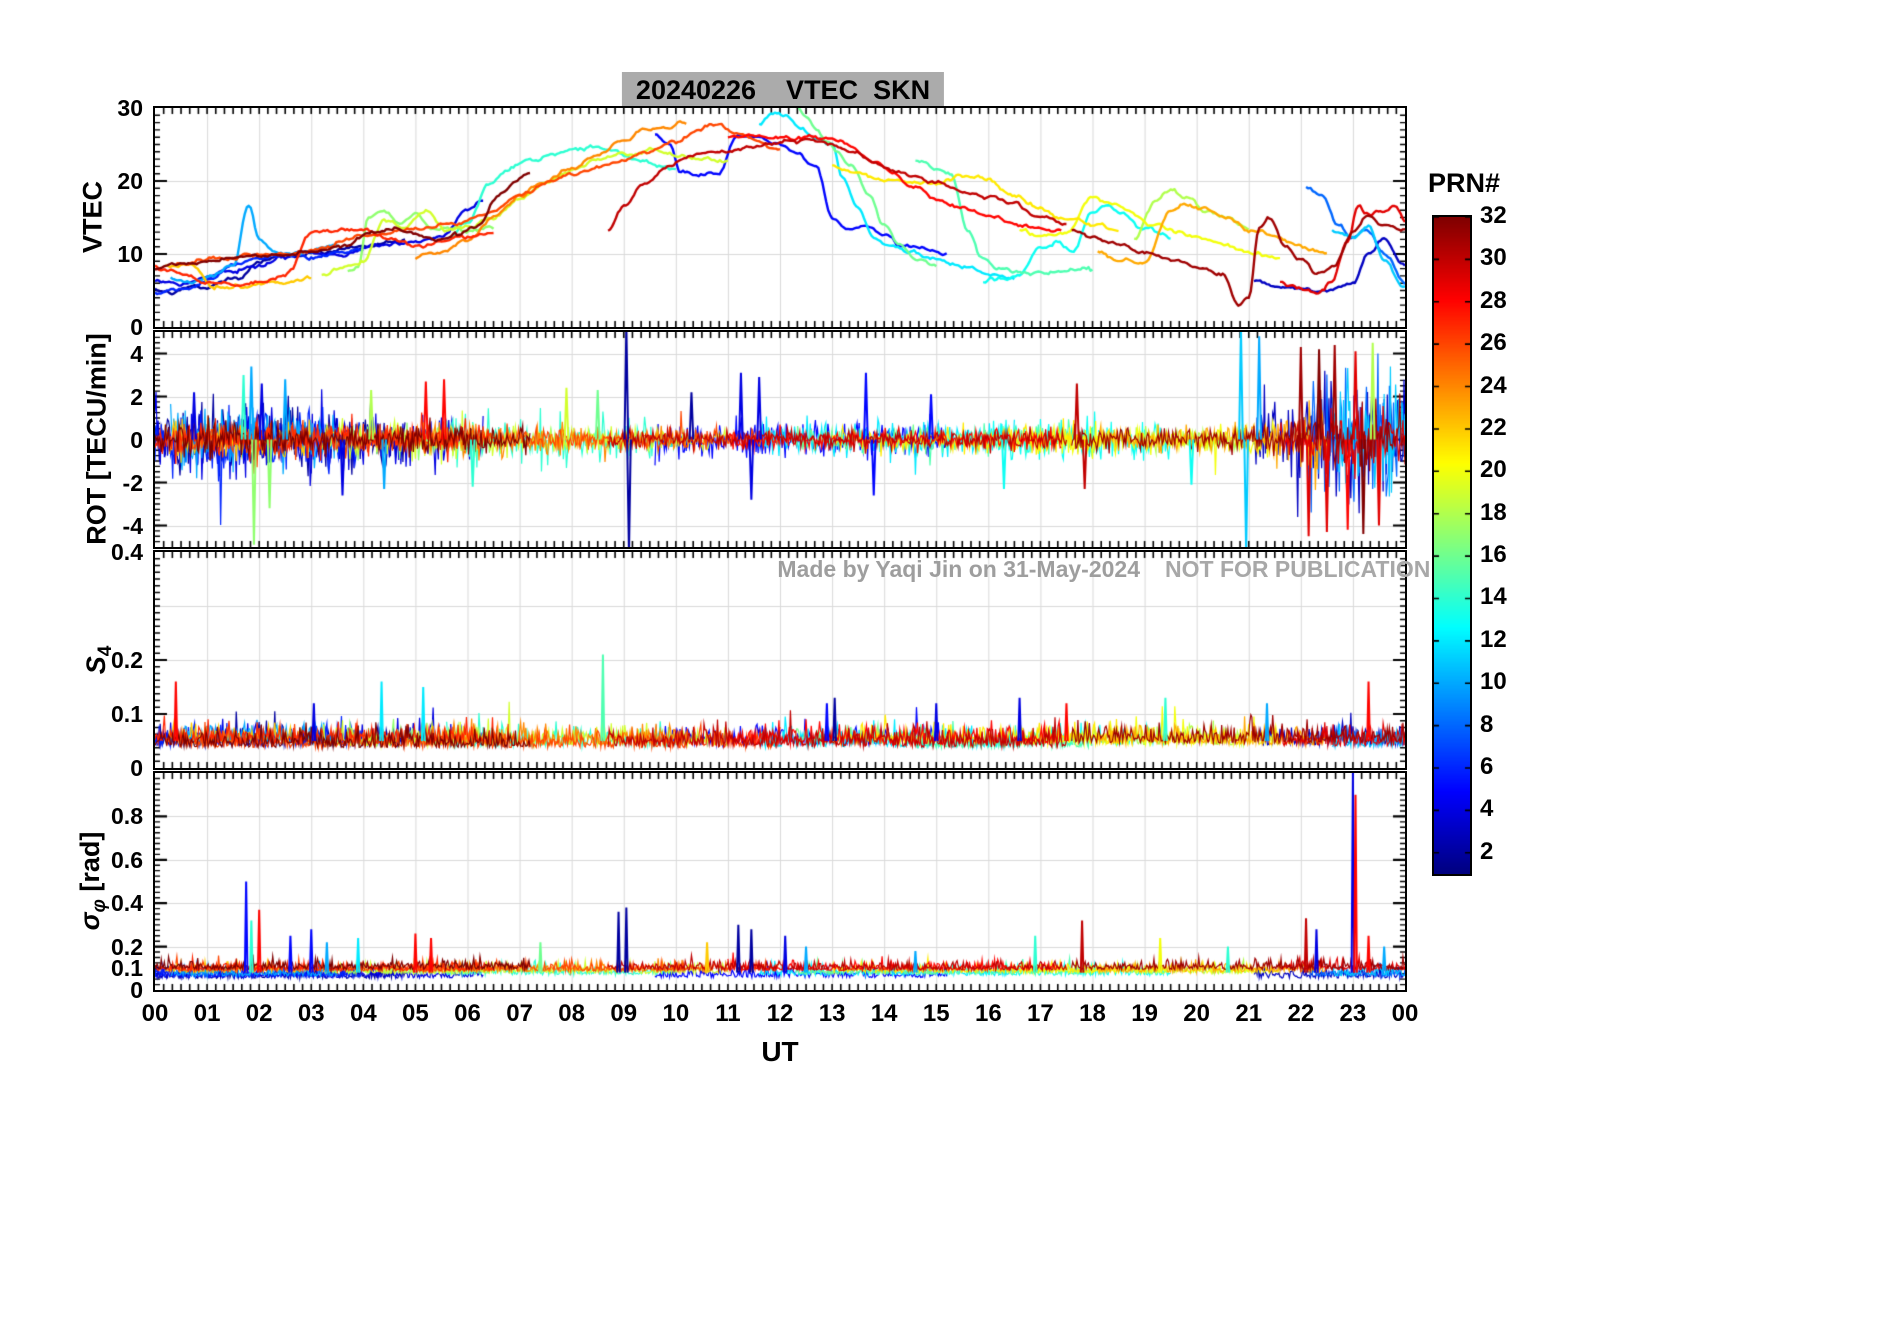 The image size is (1902, 1330). What do you see at coordinates (1487, 851) in the screenshot?
I see `colorbar-tick-label: 2` at bounding box center [1487, 851].